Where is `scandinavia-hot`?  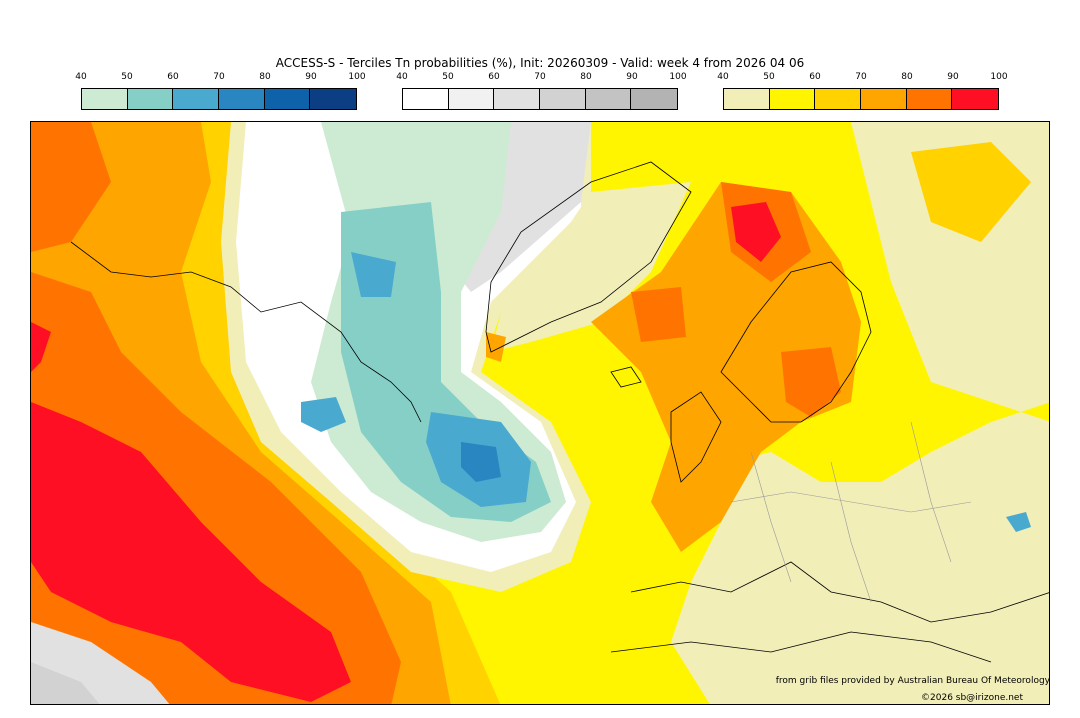
scandinavia-hot is located at coordinates (756, 232).